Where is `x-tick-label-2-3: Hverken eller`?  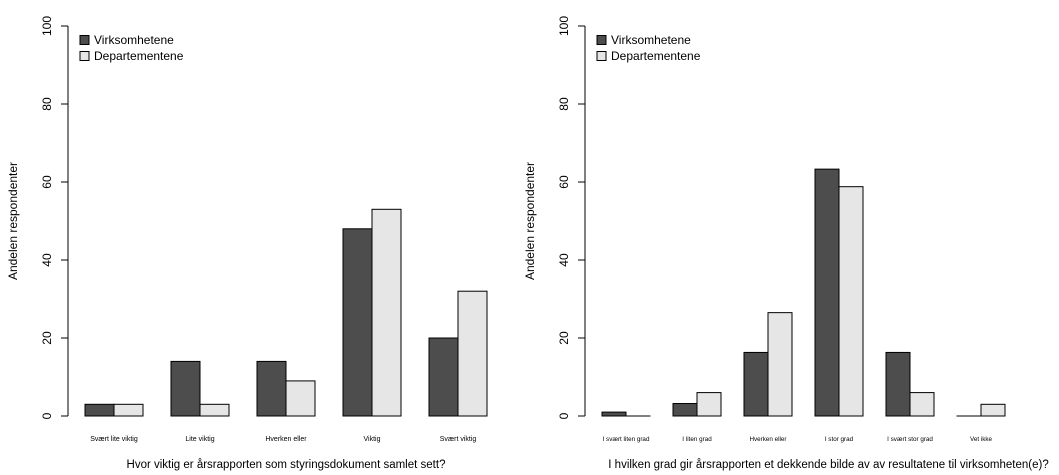 x-tick-label-2-3: Hverken eller is located at coordinates (767, 439).